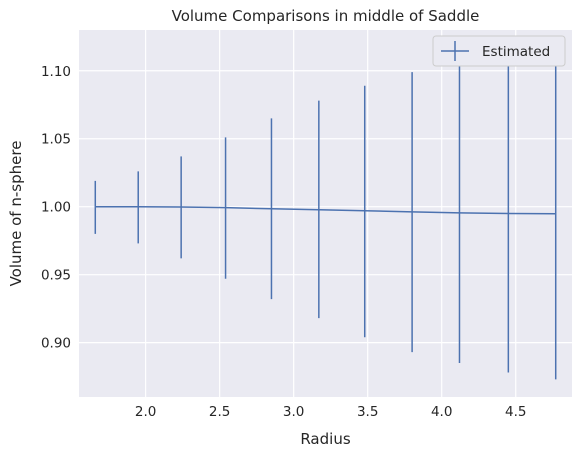 This screenshot has height=458, width=583. I want to click on x-tick-label: 3.0, so click(293, 412).